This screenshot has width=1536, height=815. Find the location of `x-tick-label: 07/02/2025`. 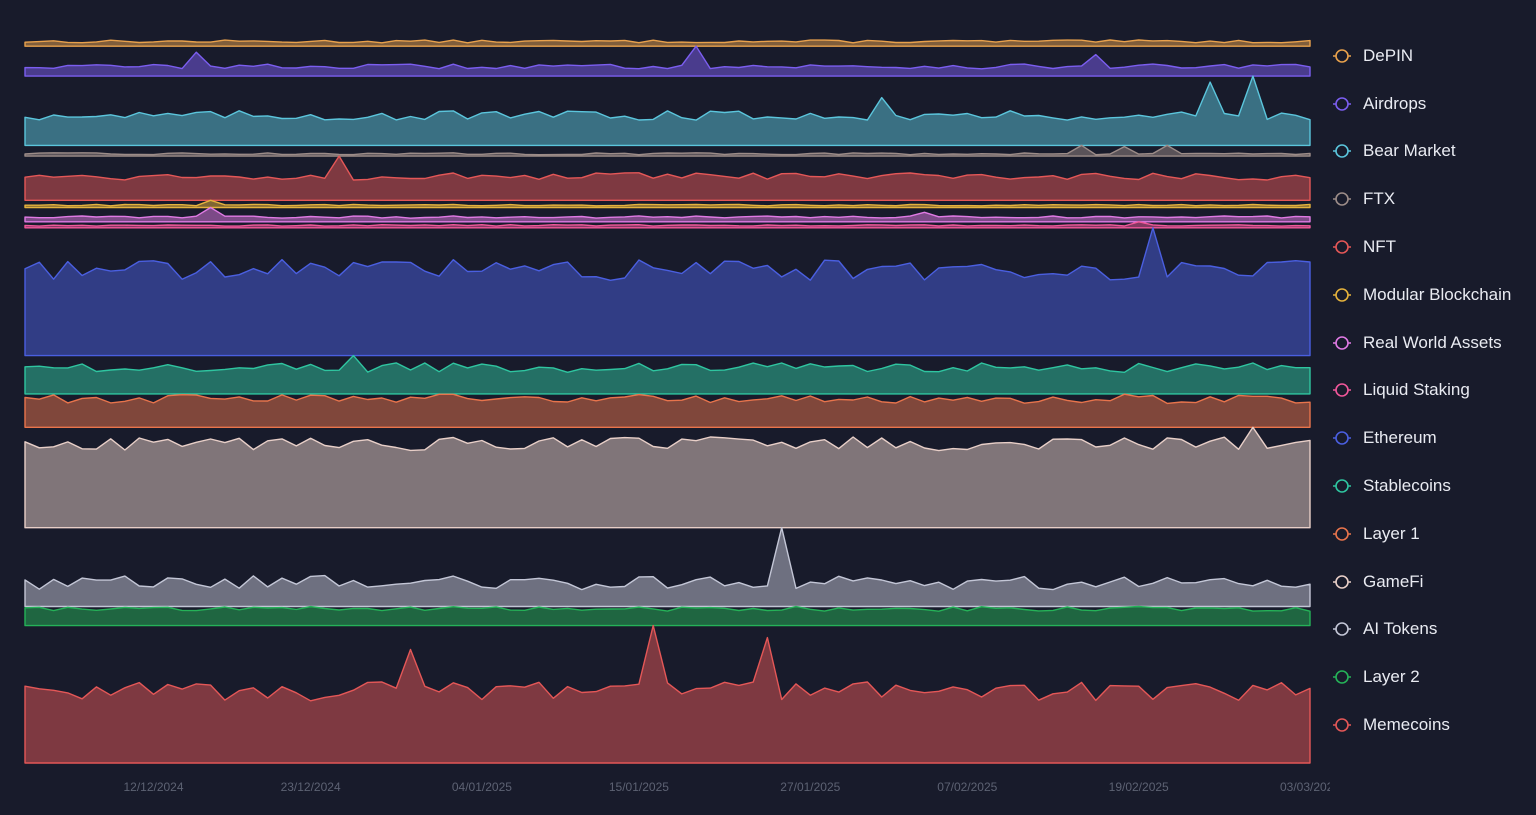

x-tick-label: 07/02/2025 is located at coordinates (967, 787).